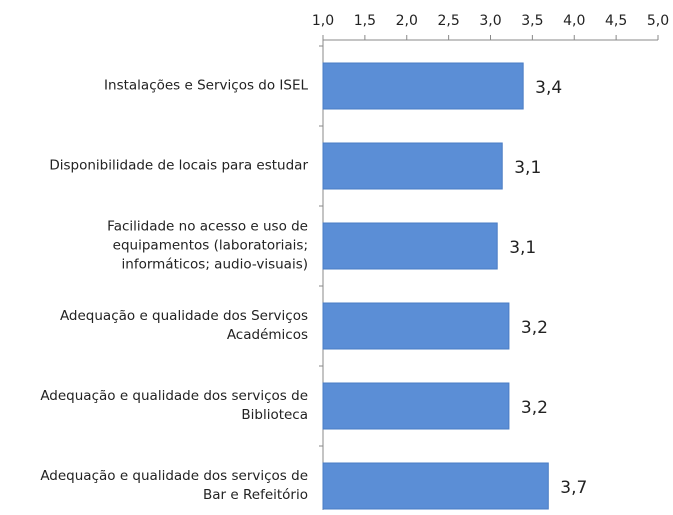  Describe the element at coordinates (448, 21) in the screenshot. I see `x-tick-label: 2,5` at that location.